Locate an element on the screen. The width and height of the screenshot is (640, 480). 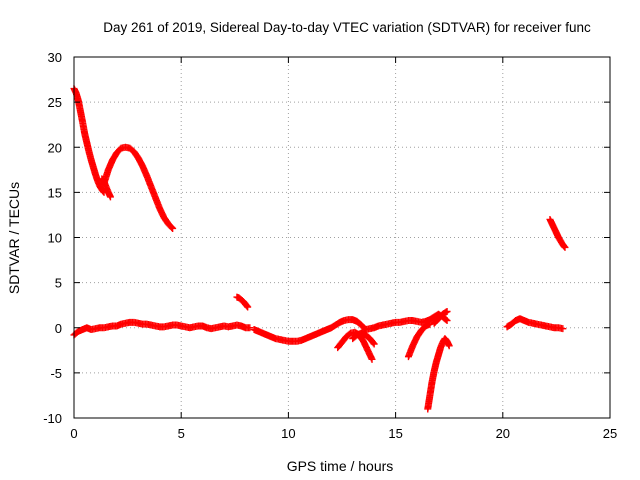
y-tick-label: 20 is located at coordinates (55, 147).